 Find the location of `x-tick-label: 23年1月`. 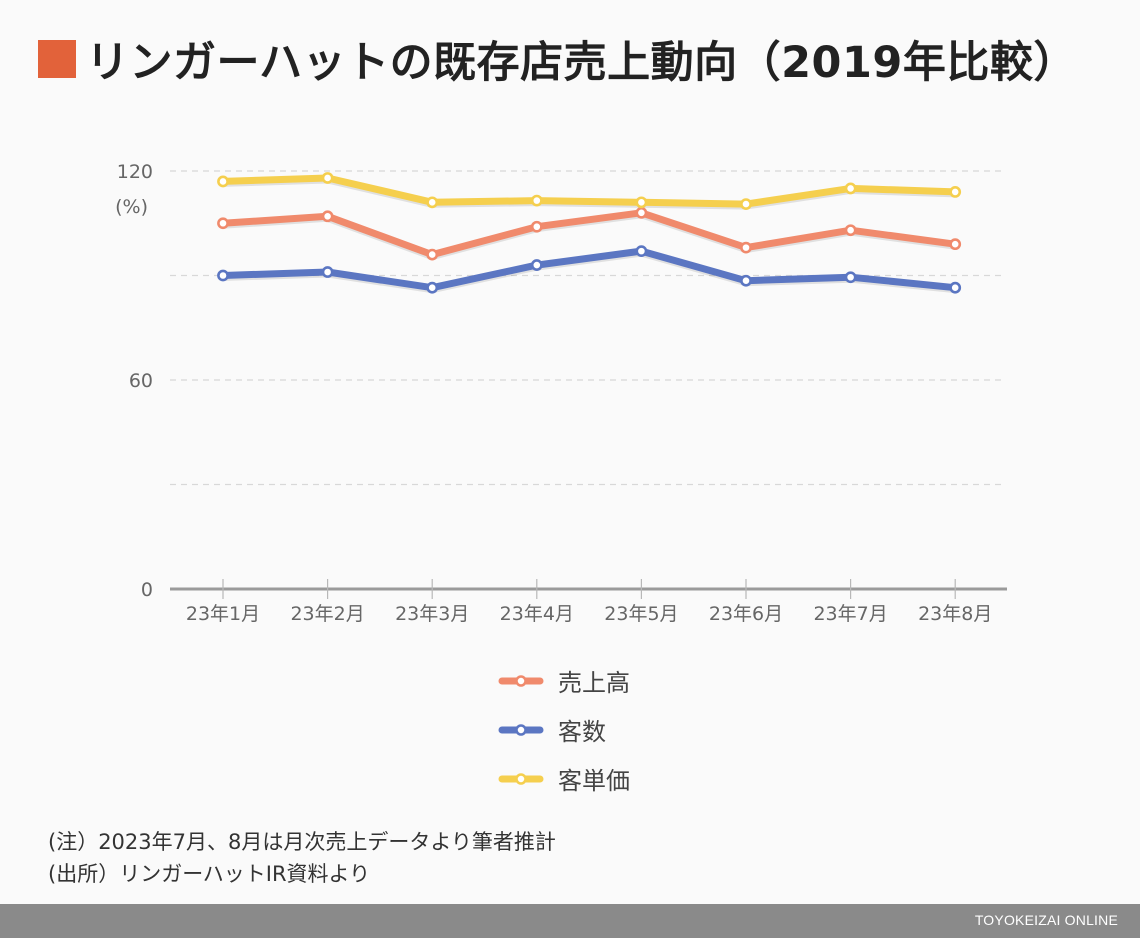

x-tick-label: 23年1月 is located at coordinates (223, 614).